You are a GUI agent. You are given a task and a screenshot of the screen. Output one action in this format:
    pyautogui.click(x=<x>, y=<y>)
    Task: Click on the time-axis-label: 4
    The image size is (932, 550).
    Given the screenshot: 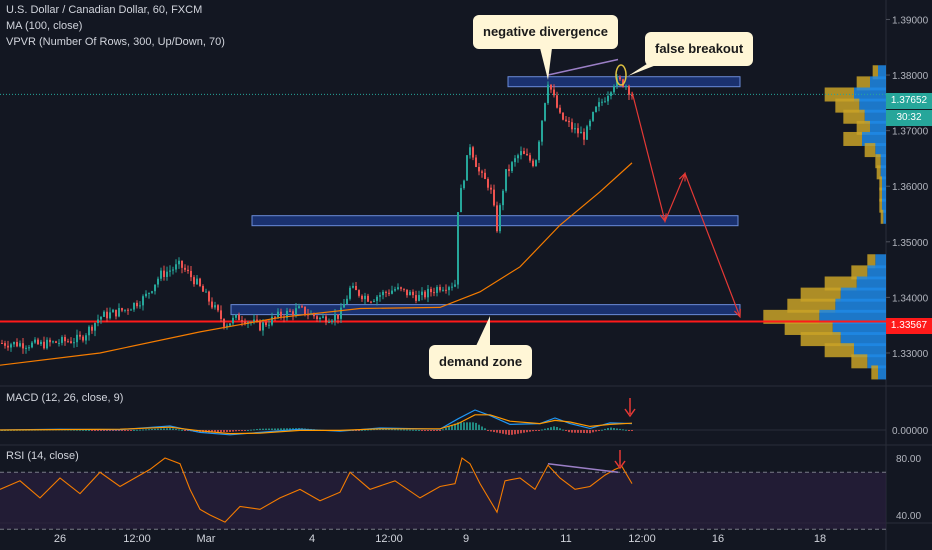 What is the action you would take?
    pyautogui.click(x=312, y=539)
    